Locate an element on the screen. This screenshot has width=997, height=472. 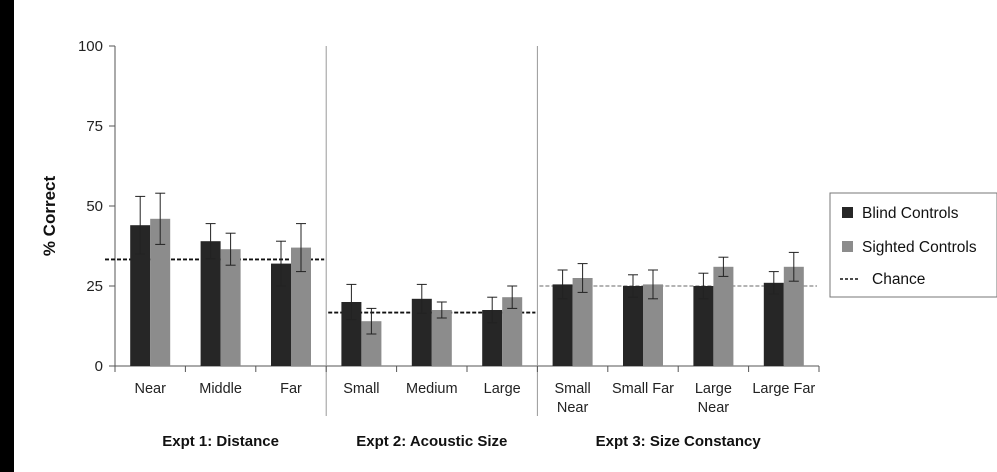
y-tick-label: 50 is located at coordinates (94, 206).